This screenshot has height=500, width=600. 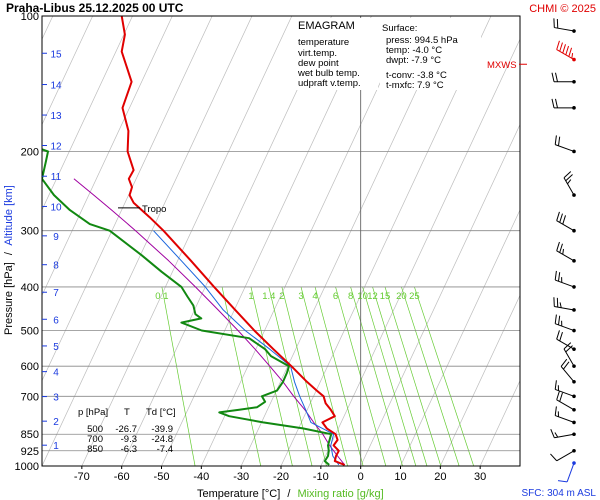 I want to click on y-axis-title: Pressure [hPa] / Altitude [km], so click(x=9, y=260).